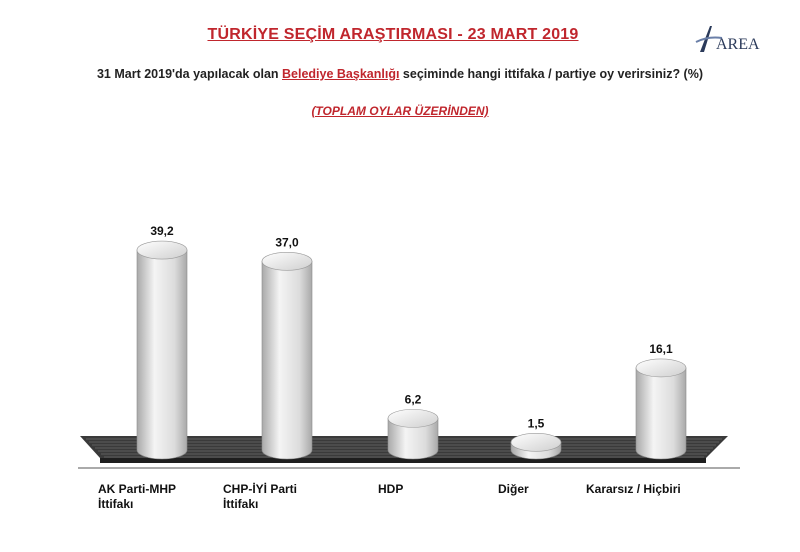 The width and height of the screenshot is (800, 552). What do you see at coordinates (260, 496) in the screenshot?
I see `tick-label: CHP-İYİ Parti İttifakı` at bounding box center [260, 496].